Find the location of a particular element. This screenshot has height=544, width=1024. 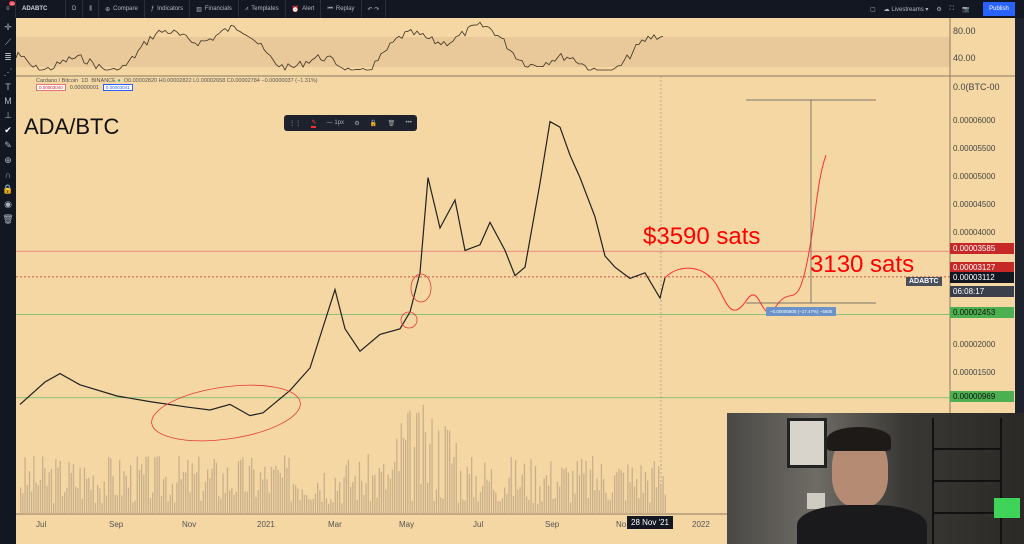

crosshair-date-label: 28 Nov '21 is located at coordinates (650, 522).